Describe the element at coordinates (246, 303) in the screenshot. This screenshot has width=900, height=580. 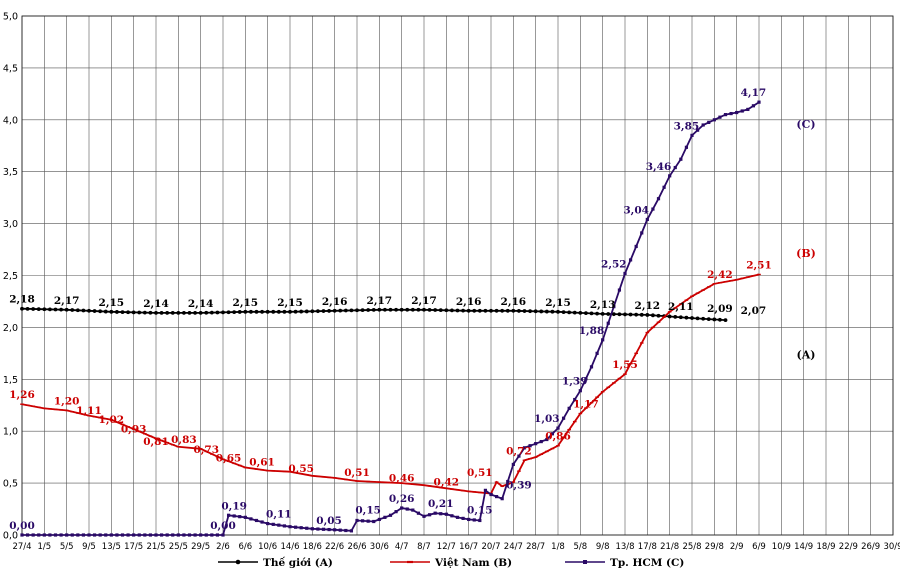
I see `data-label: 2,15` at that location.